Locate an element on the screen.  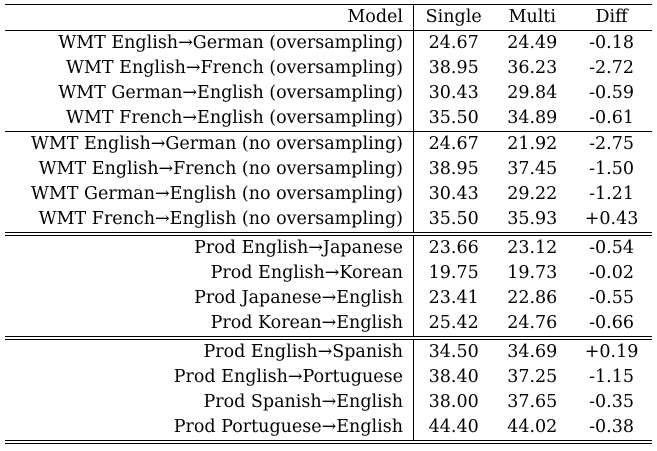
model-cell: WMT English→French (oversampling) is located at coordinates (209, 68).